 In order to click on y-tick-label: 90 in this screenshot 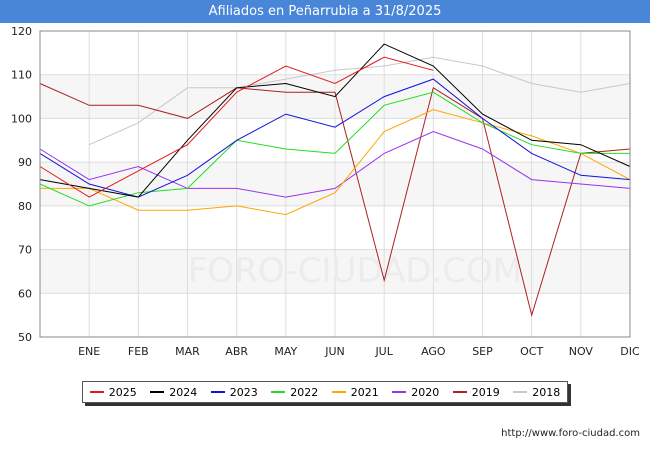, I will do `click(25, 162)`.